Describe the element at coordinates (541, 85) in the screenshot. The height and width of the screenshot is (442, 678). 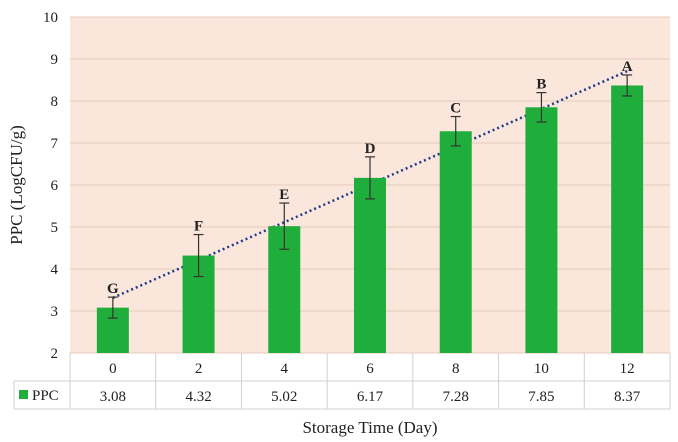
I see `significance-letter: B` at that location.